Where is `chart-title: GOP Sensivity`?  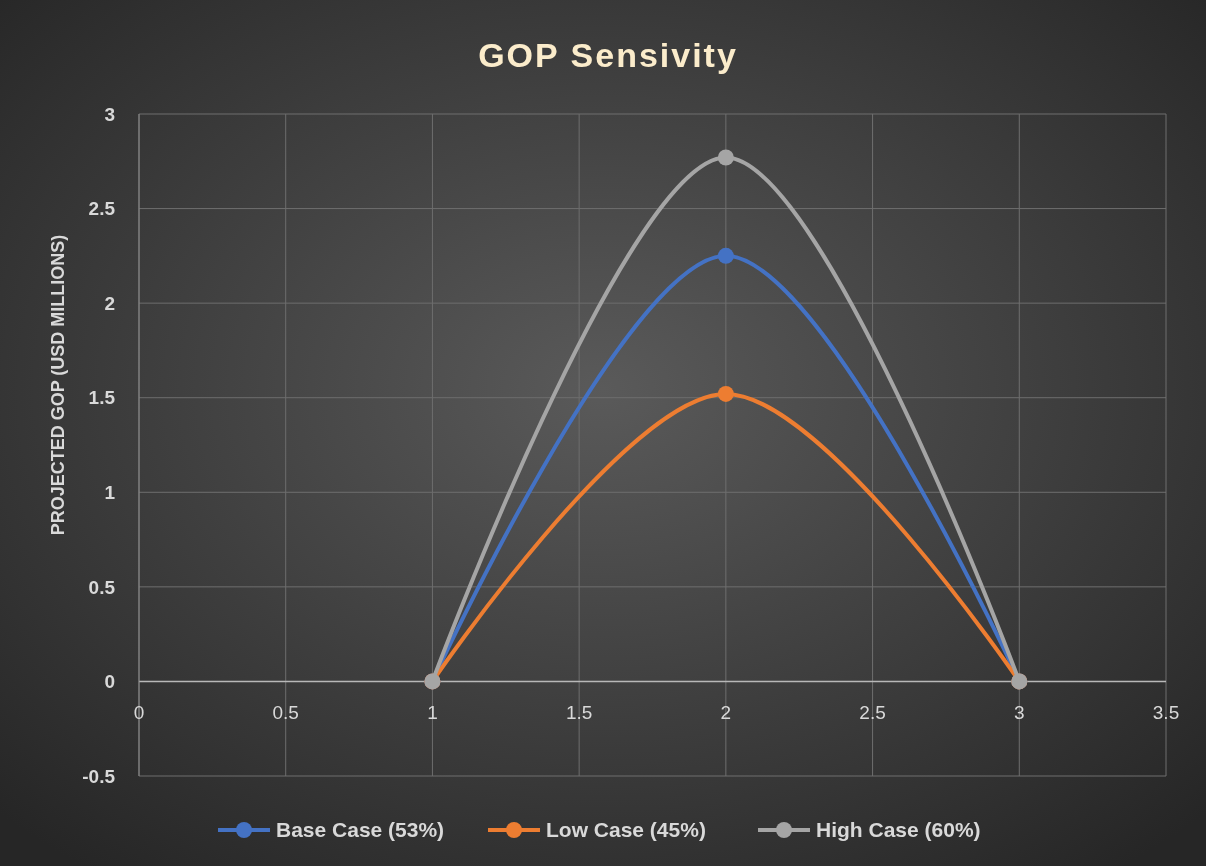 chart-title: GOP Sensivity is located at coordinates (608, 55).